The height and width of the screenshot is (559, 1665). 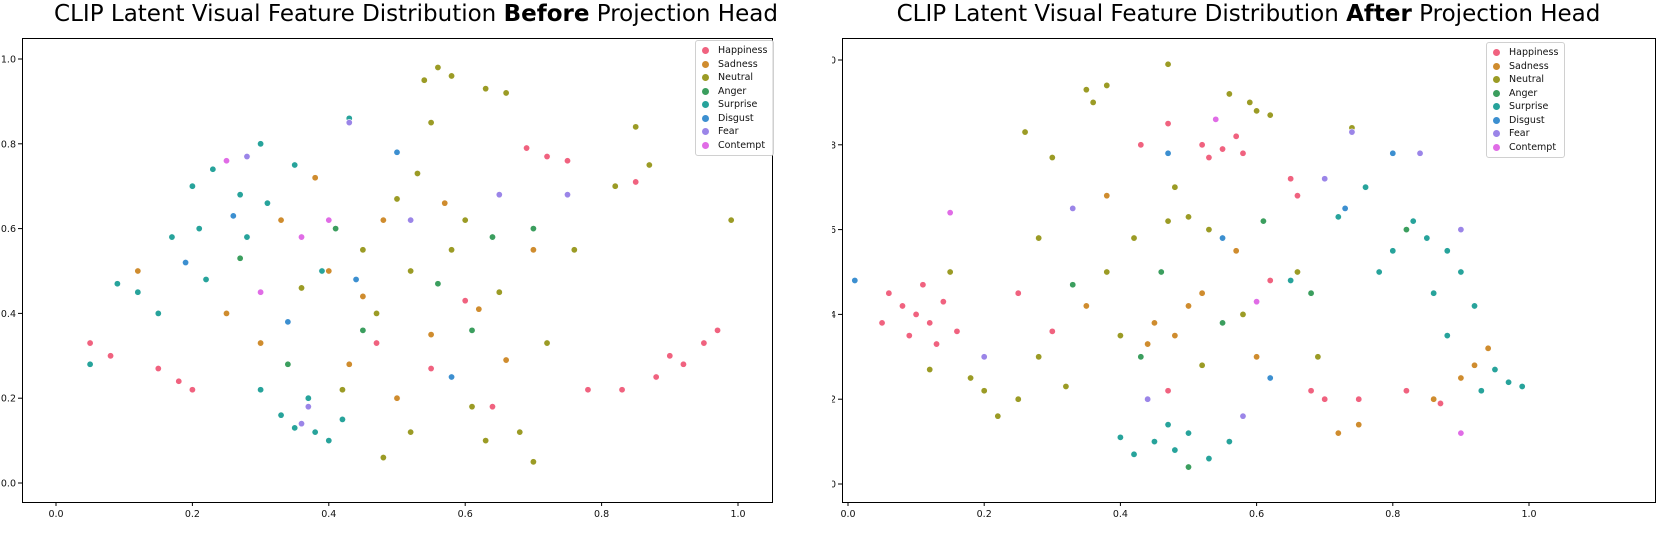 I want to click on legend-label: Surprise, so click(x=738, y=105).